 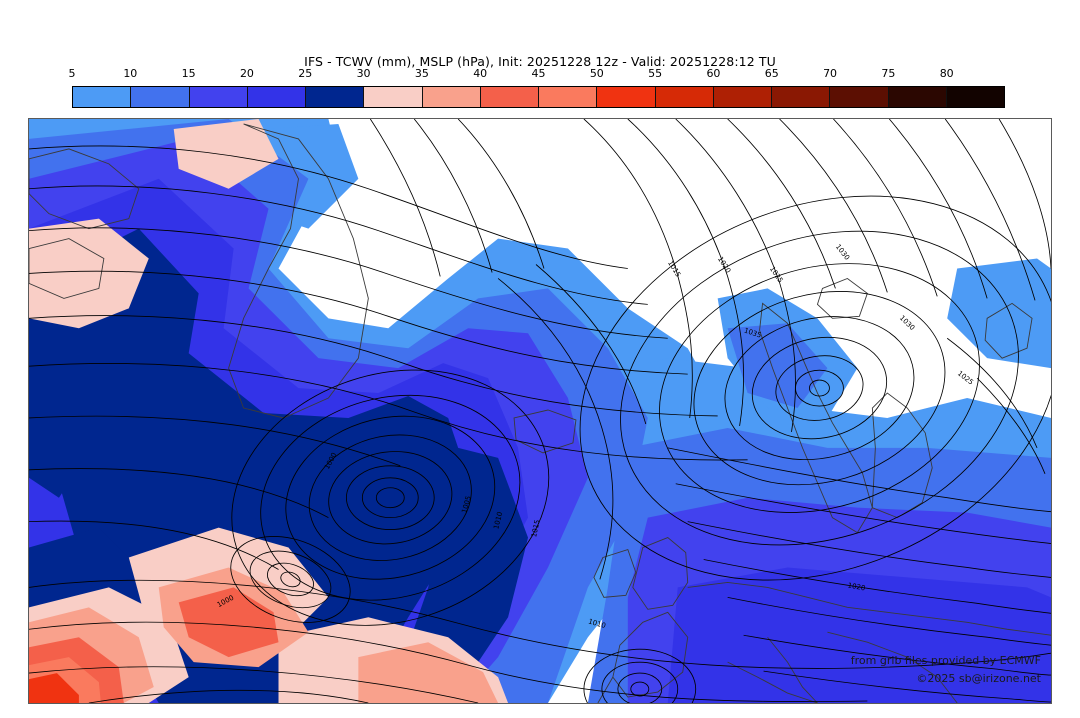 I want to click on colorbar-tick: 20, so click(x=246, y=73).